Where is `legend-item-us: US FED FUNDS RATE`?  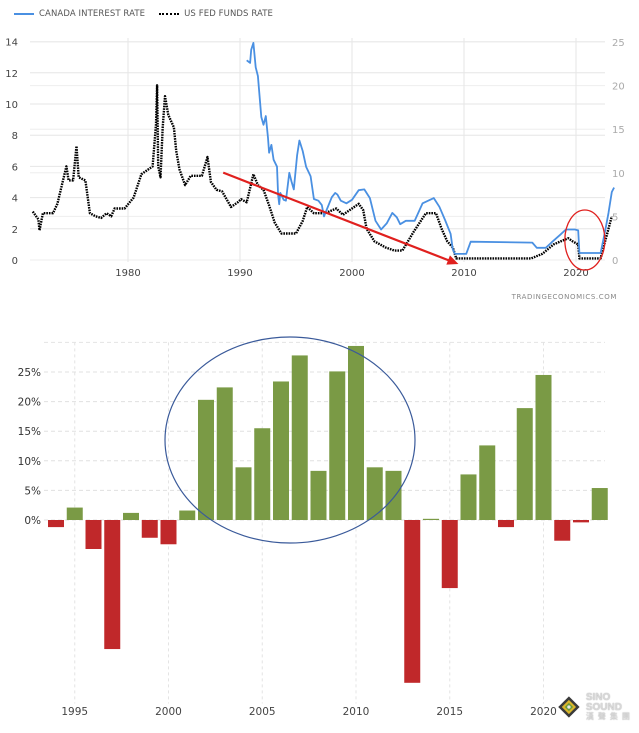 legend-item-us: US FED FUNDS RATE is located at coordinates (216, 14).